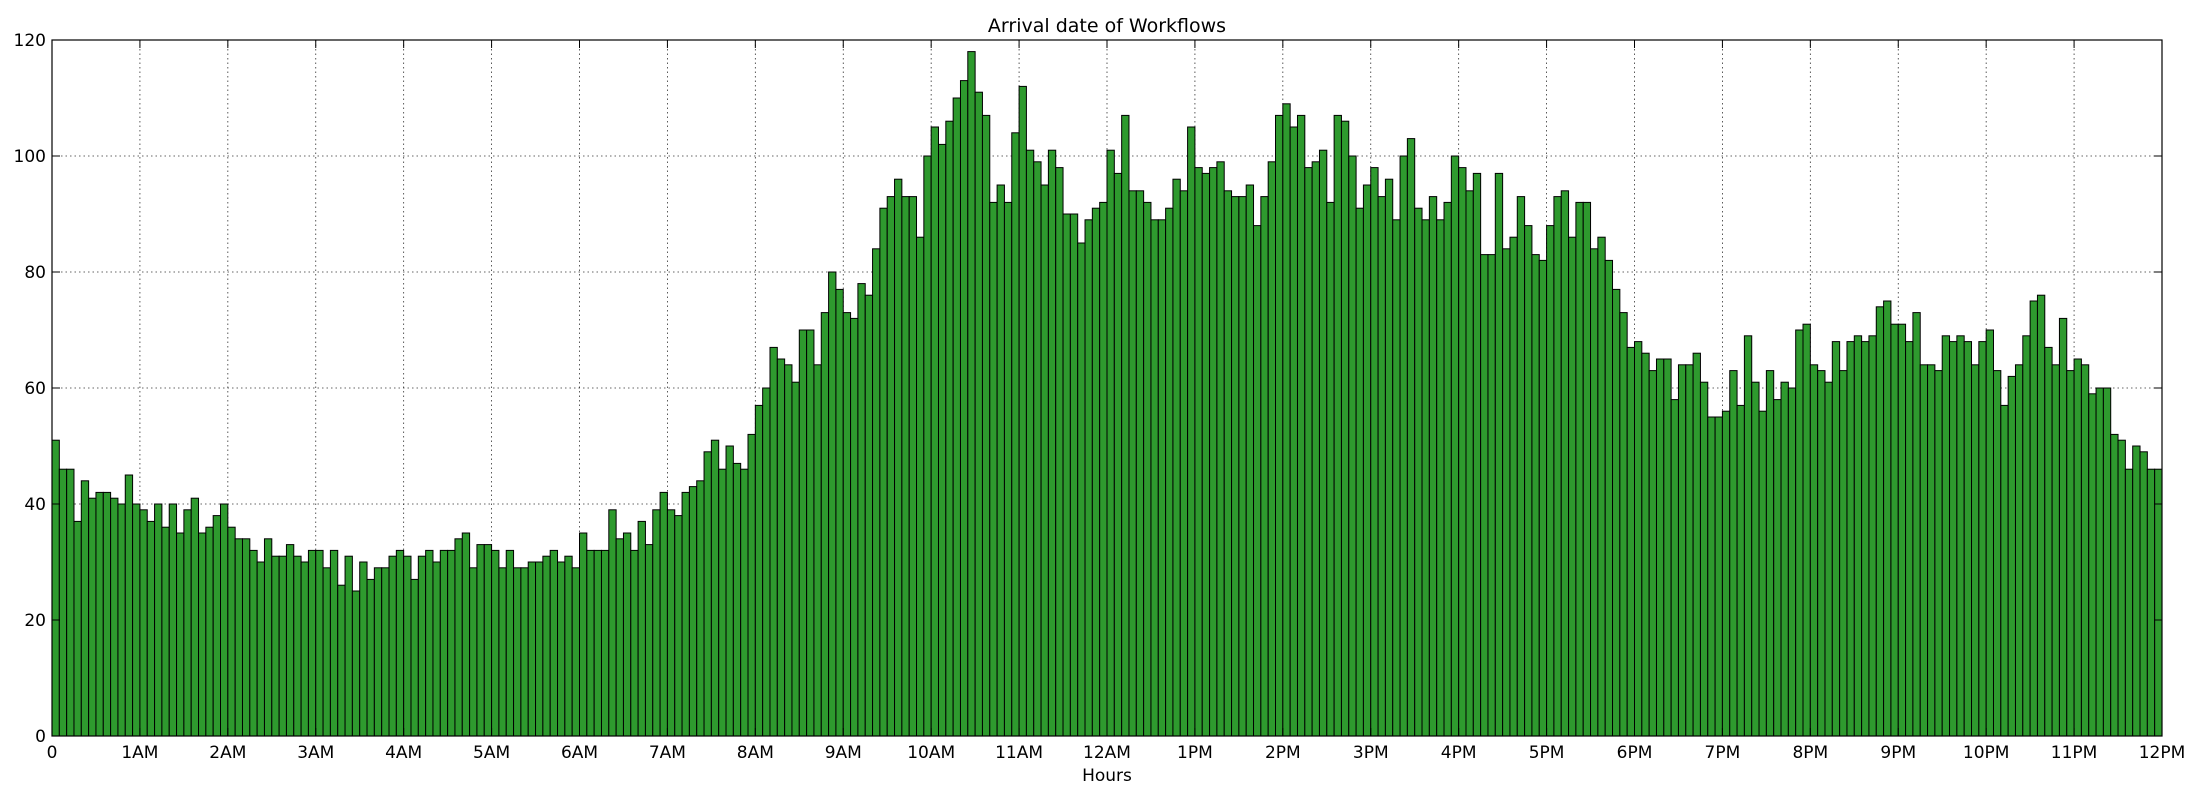 The width and height of the screenshot is (2200, 800). What do you see at coordinates (843, 753) in the screenshot?
I see `x-tick-label: 9AM` at bounding box center [843, 753].